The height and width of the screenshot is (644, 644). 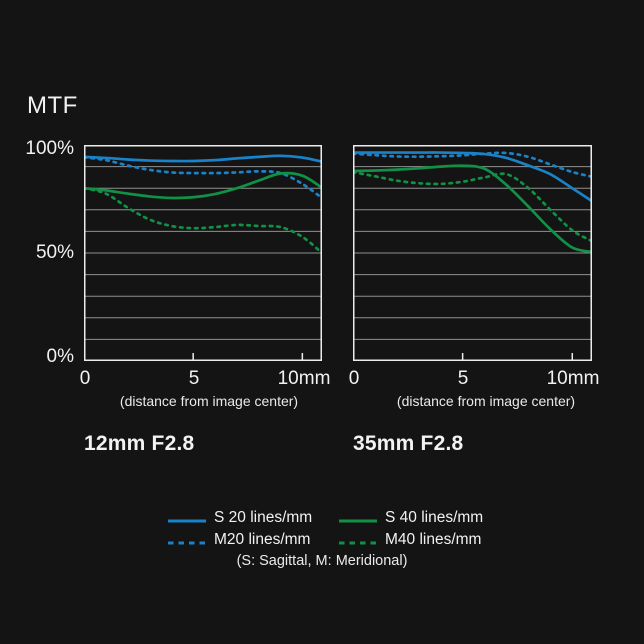 What do you see at coordinates (329, 540) in the screenshot?
I see `legend-row-2: M20 lines/mm M40 lines/mm` at bounding box center [329, 540].